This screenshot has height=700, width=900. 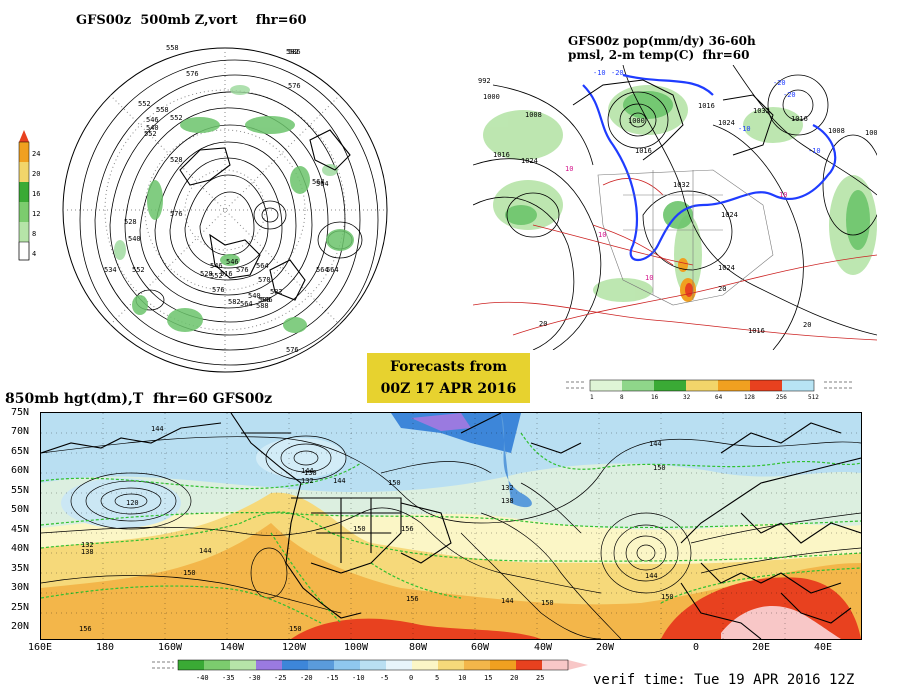 What do you see at coordinates (132, 503) in the screenshot?
I see `hgt850-contour-label: 120` at bounding box center [132, 503].